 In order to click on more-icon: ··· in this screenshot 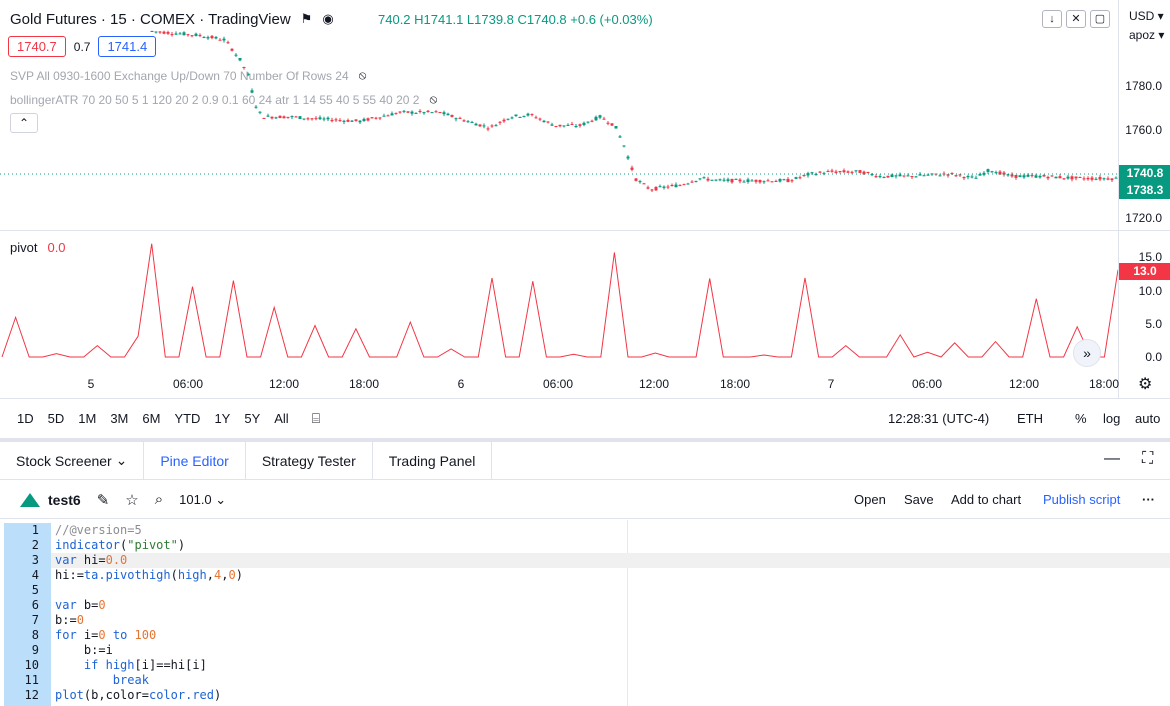, I will do `click(1148, 499)`.